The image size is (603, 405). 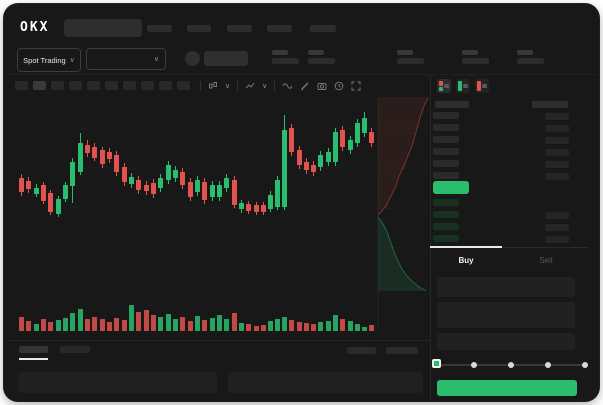 What do you see at coordinates (280, 52) in the screenshot?
I see `stat-1-label` at bounding box center [280, 52].